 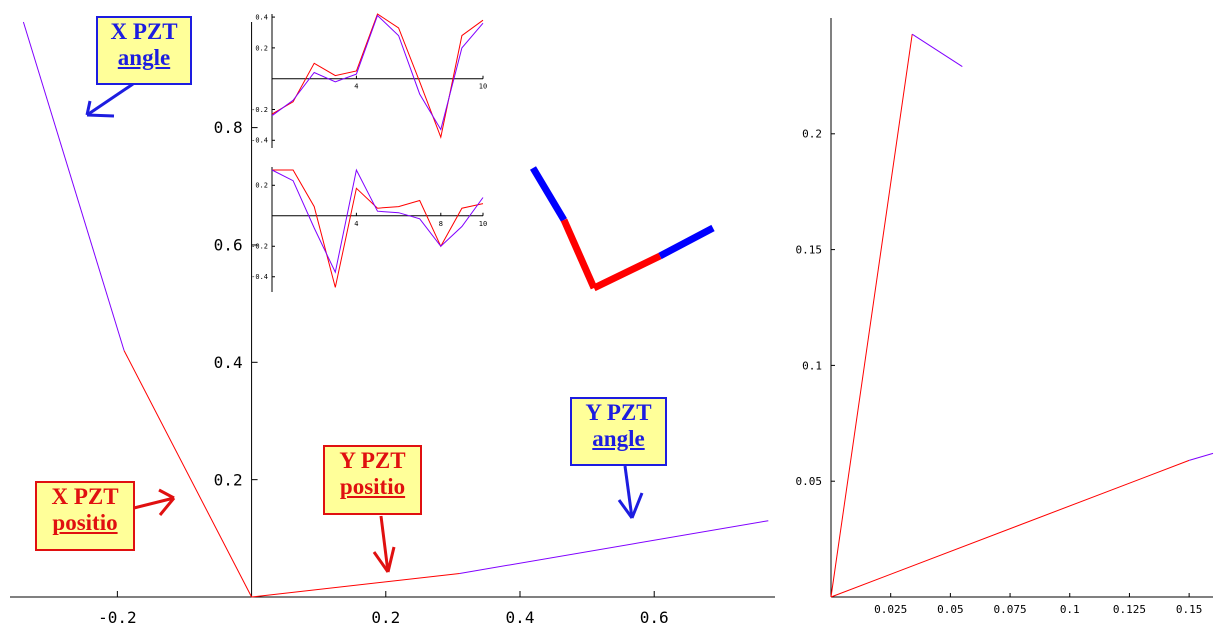 I want to click on main-x-tick-label: 0.4, so click(x=520, y=617).